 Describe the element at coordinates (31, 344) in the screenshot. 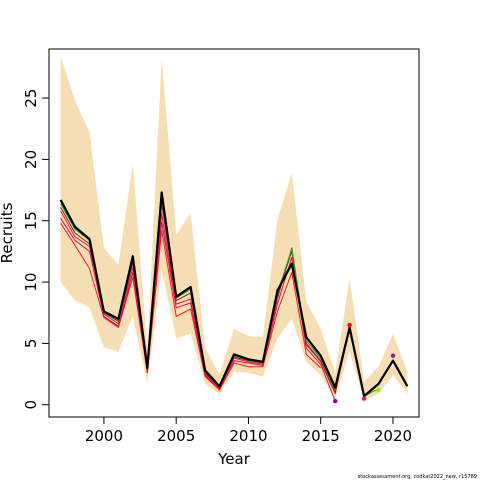

I see `y-tick-label-5: 5` at that location.